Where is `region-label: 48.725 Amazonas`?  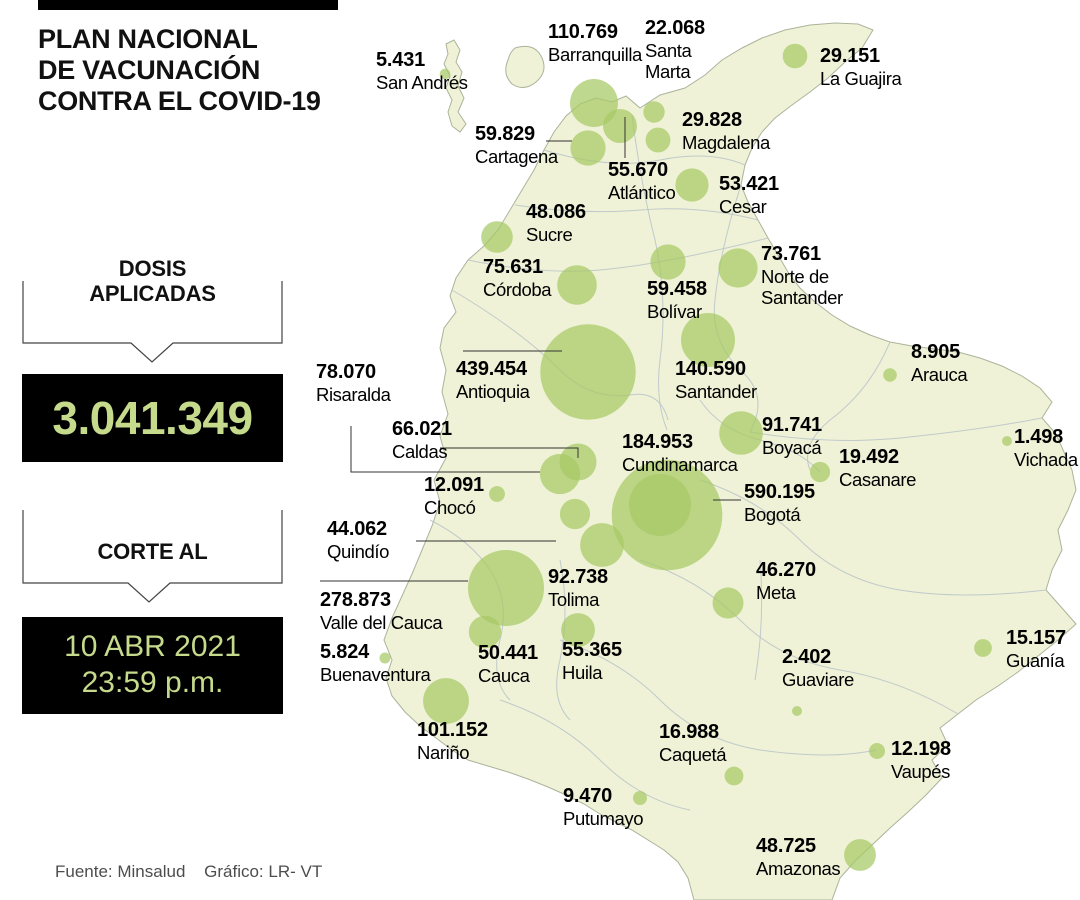 region-label: 48.725 Amazonas is located at coordinates (798, 856).